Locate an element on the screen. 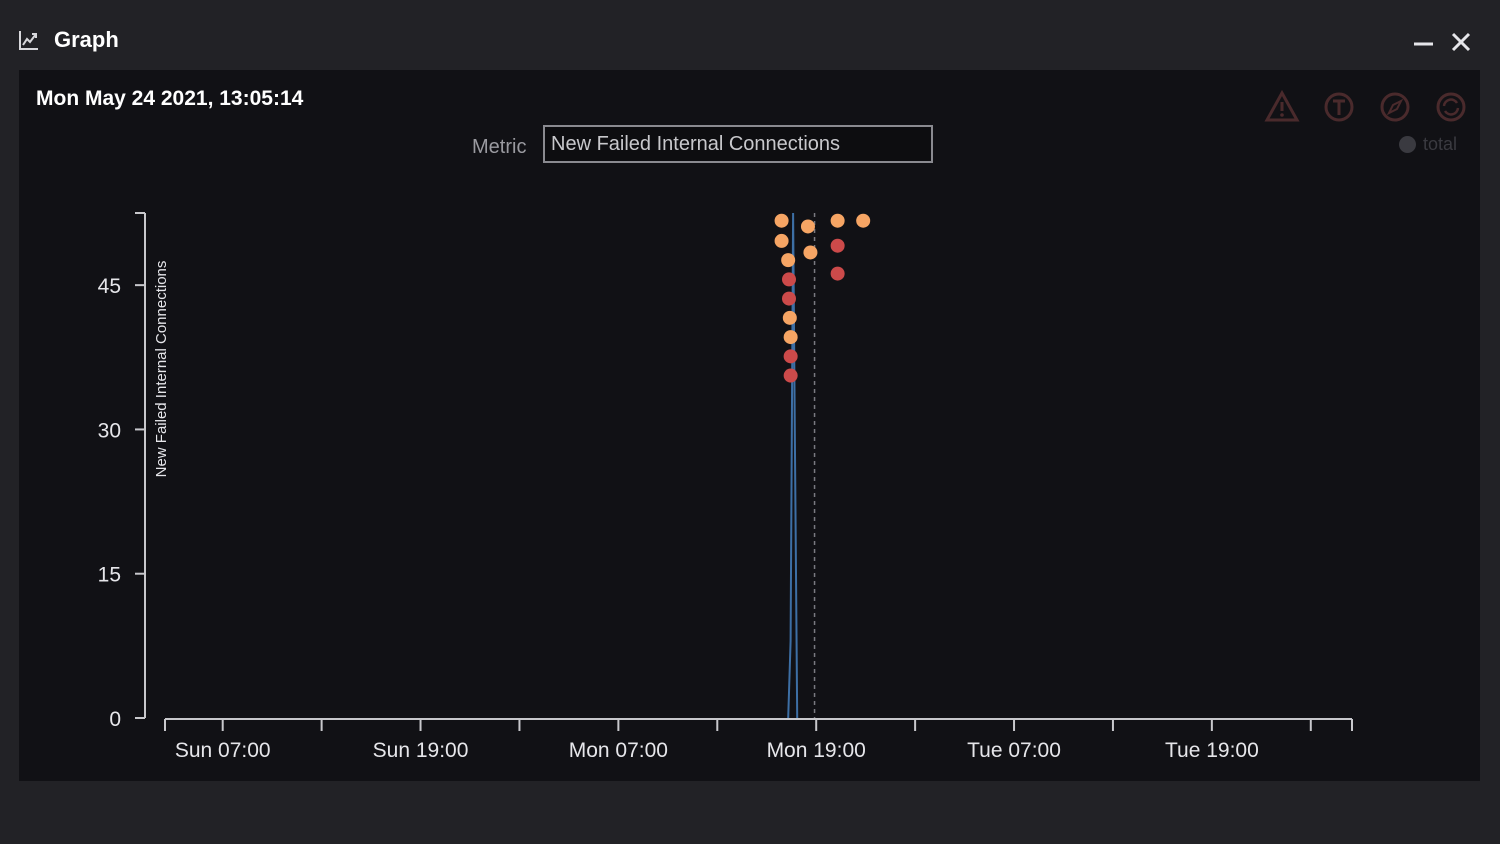 The height and width of the screenshot is (844, 1500). line-chart-icon is located at coordinates (28, 40).